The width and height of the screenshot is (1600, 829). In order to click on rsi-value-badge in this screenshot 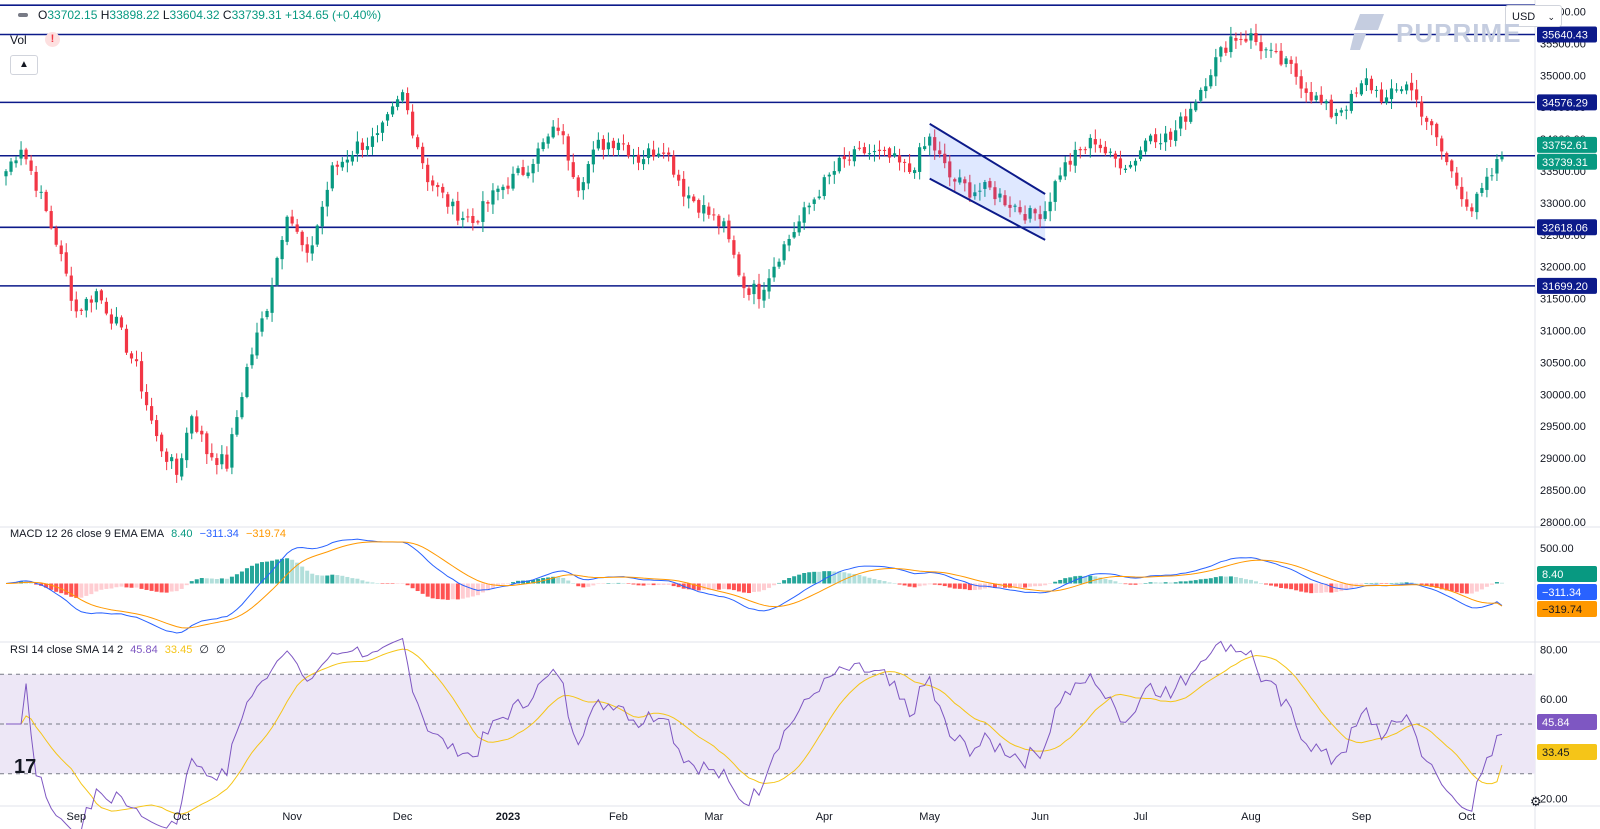, I will do `click(1567, 722)`.